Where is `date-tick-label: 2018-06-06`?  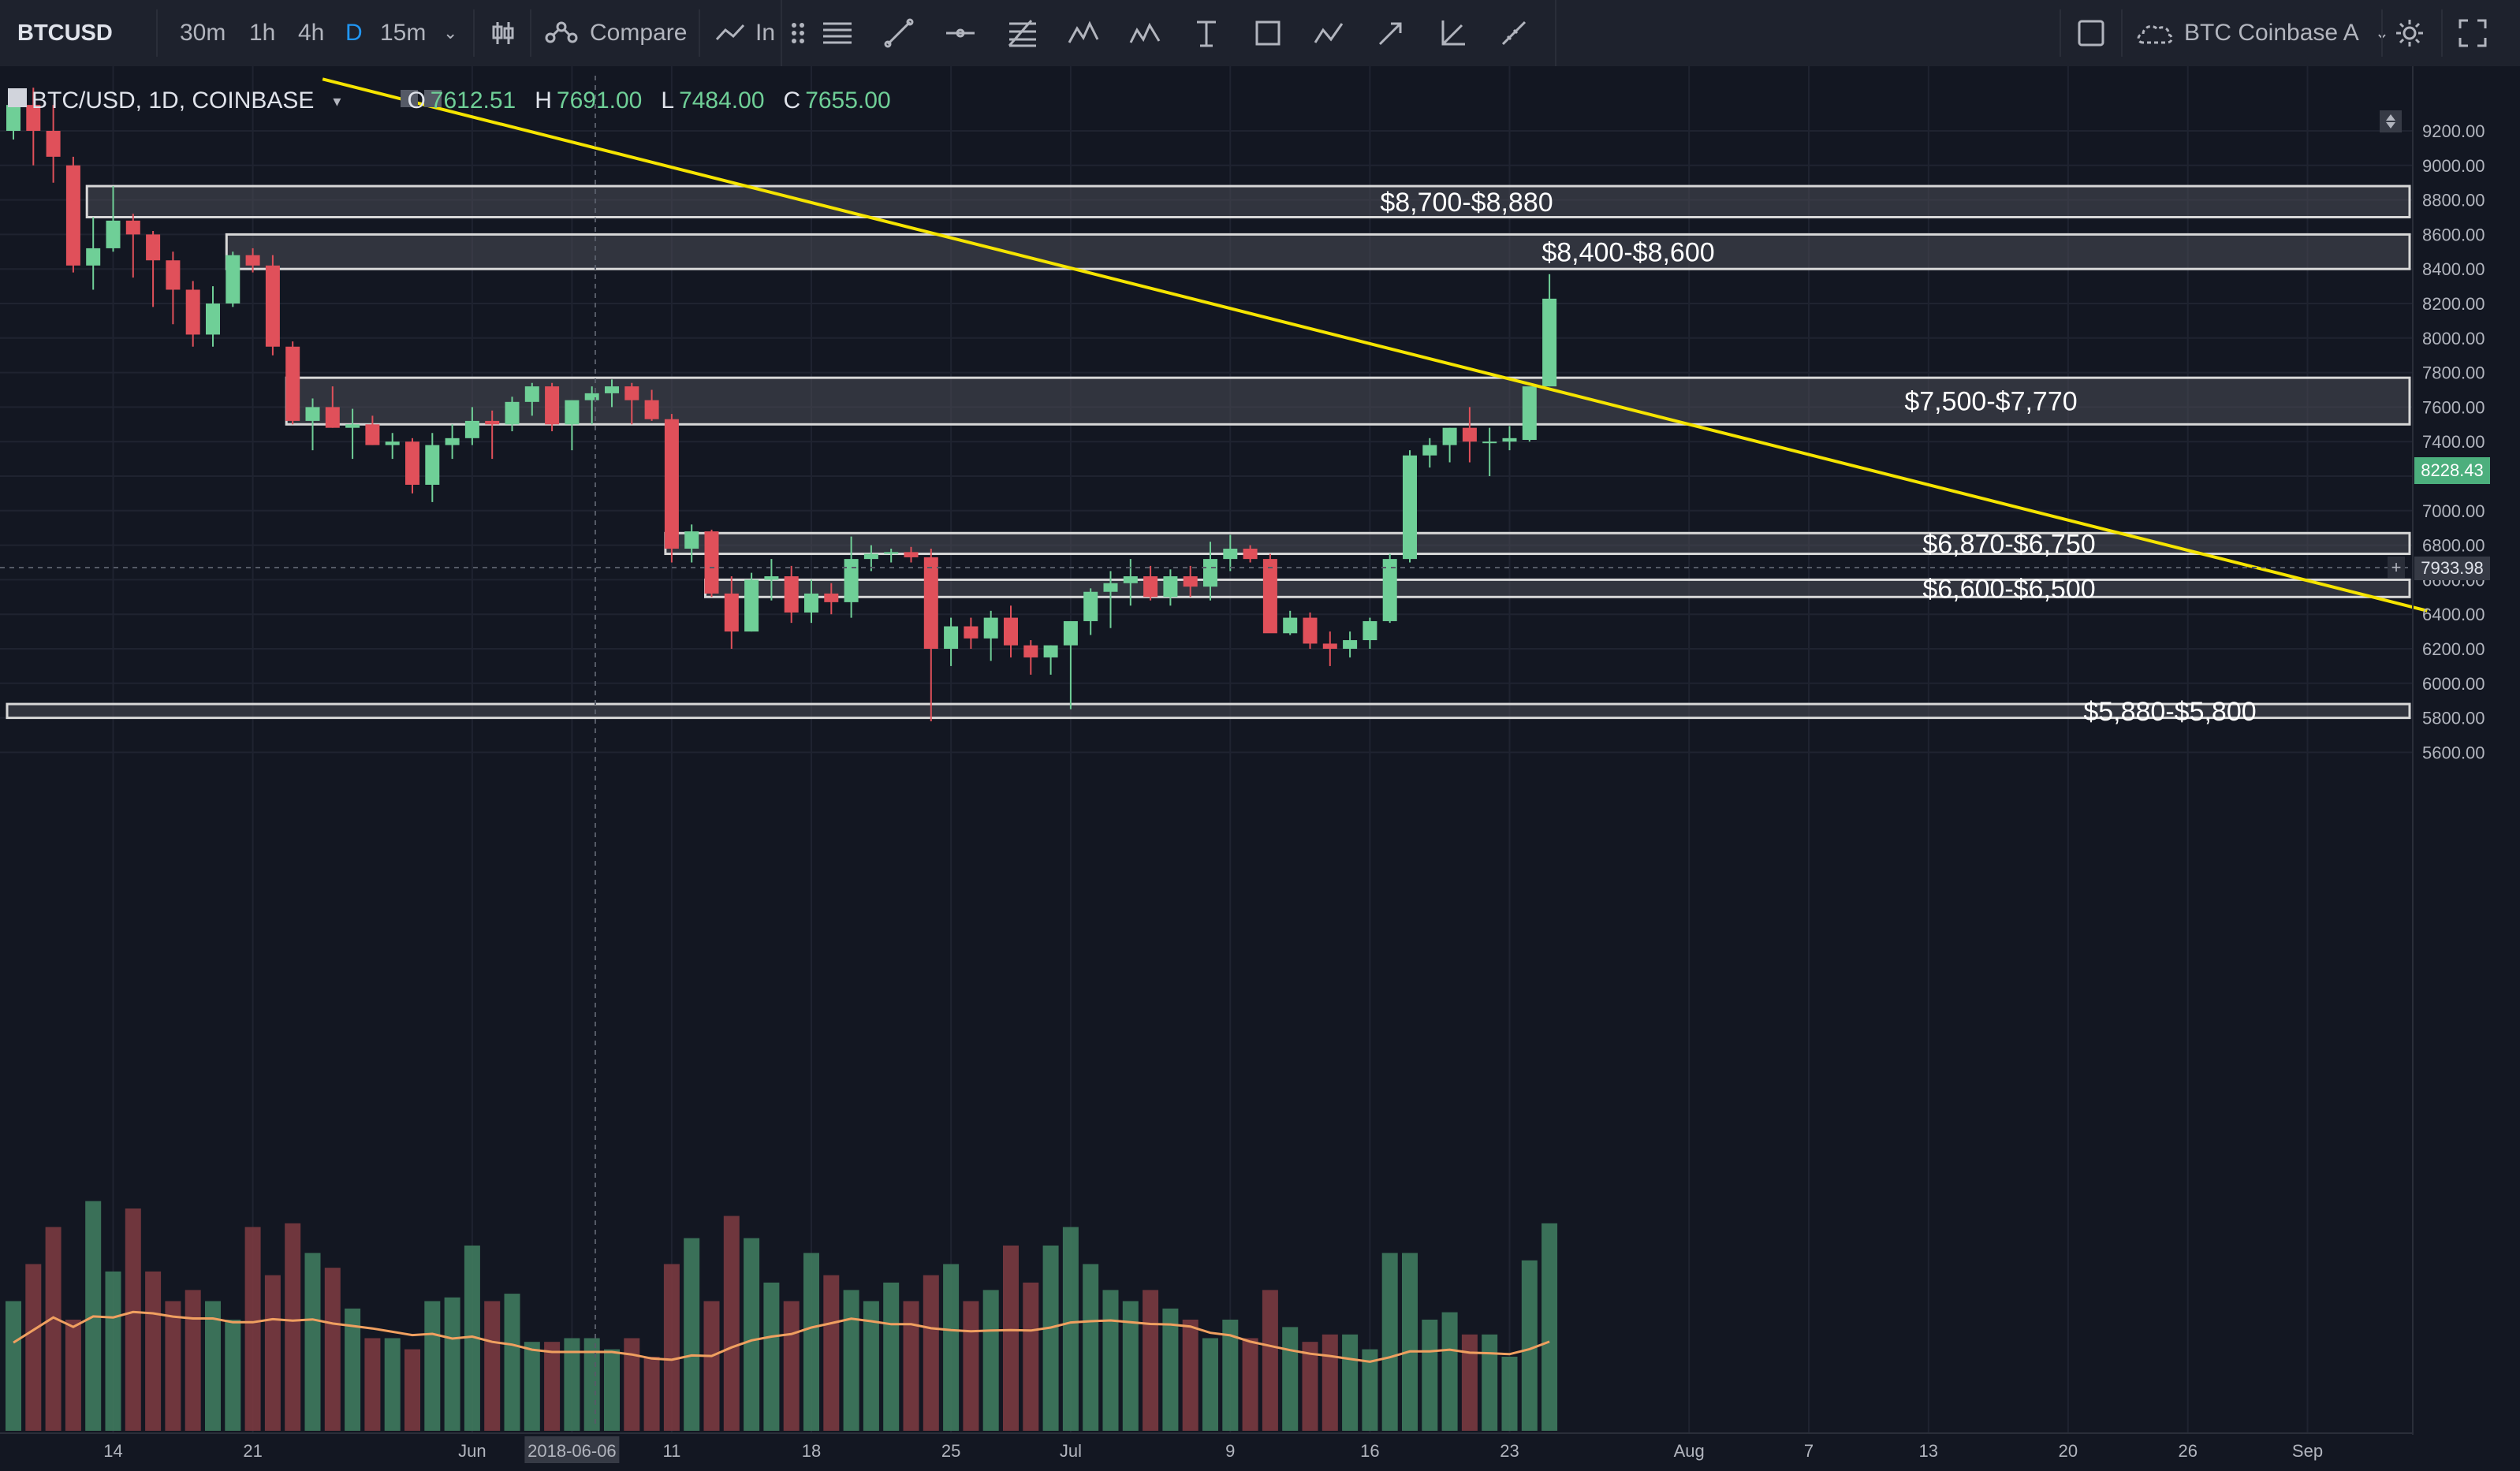
date-tick-label: 2018-06-06 is located at coordinates (572, 1451).